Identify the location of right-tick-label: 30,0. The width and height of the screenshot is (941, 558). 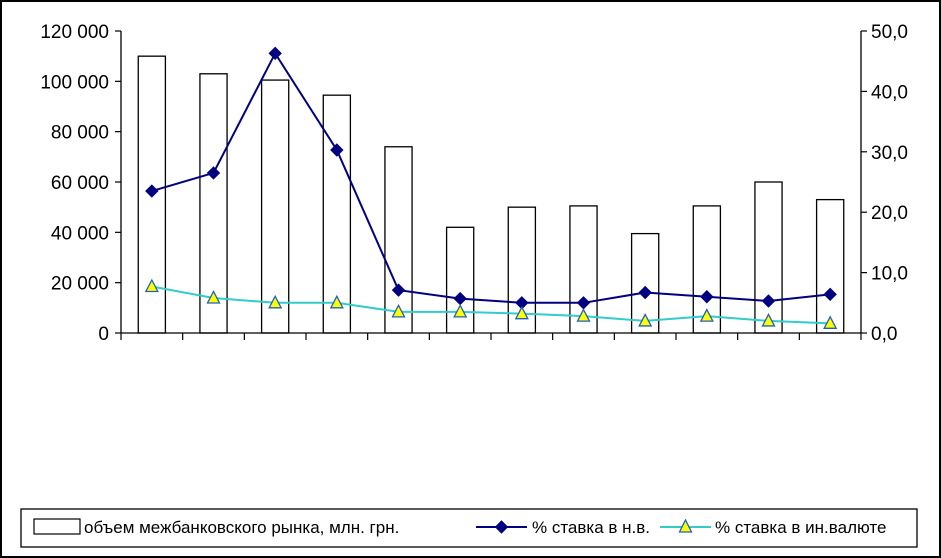
(889, 153).